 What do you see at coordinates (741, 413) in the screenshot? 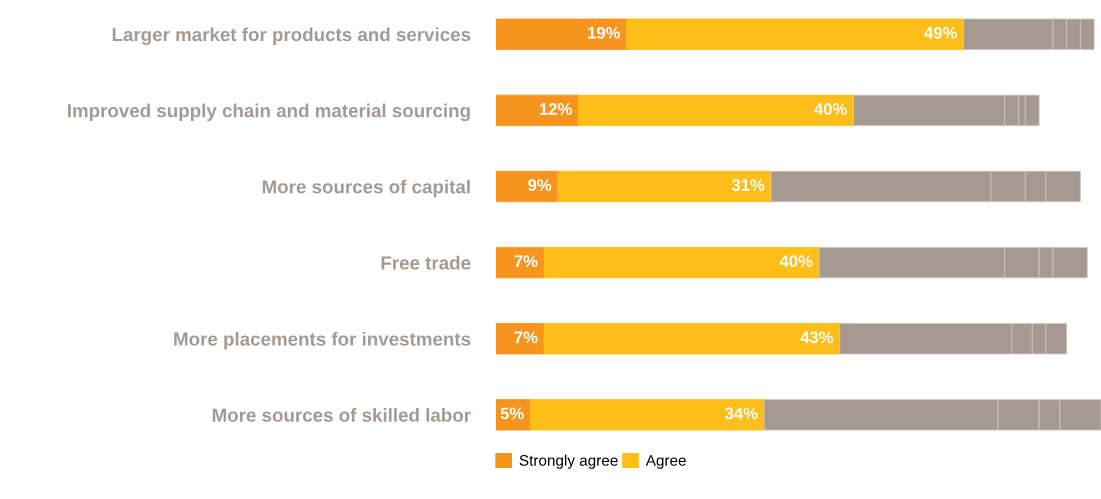
I see `data-label: 34%` at bounding box center [741, 413].